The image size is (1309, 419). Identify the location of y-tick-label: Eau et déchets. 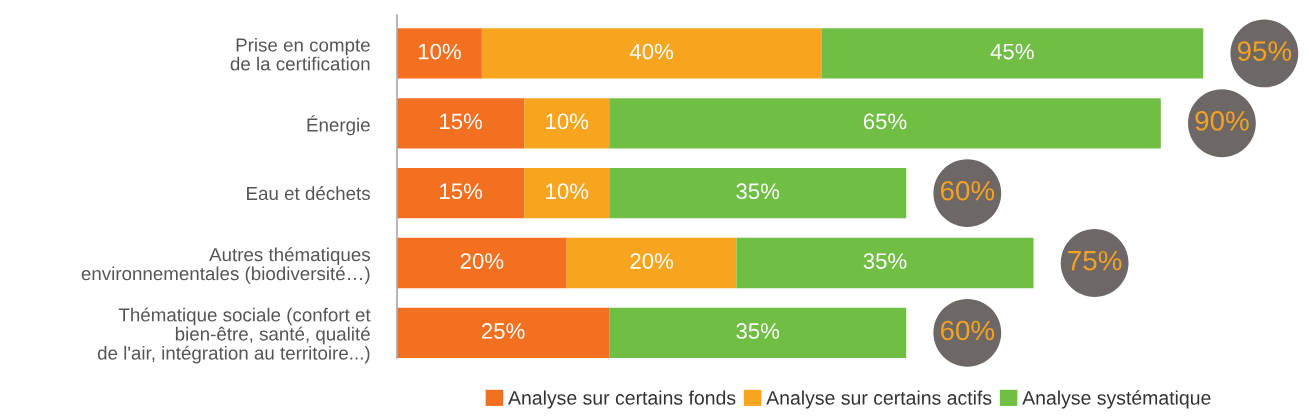
(308, 193).